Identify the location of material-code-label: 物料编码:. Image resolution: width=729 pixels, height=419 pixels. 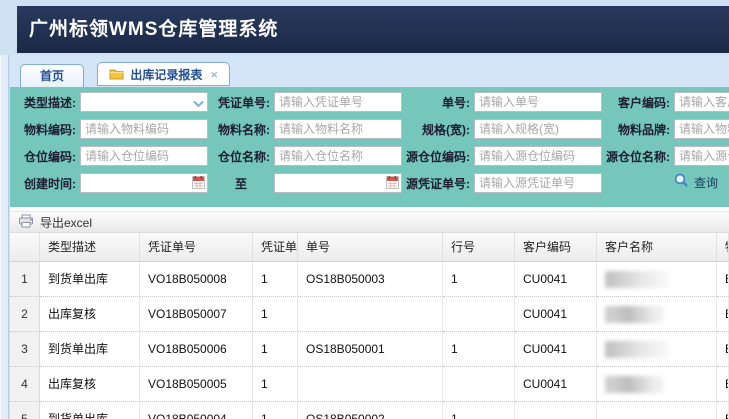
(50, 129).